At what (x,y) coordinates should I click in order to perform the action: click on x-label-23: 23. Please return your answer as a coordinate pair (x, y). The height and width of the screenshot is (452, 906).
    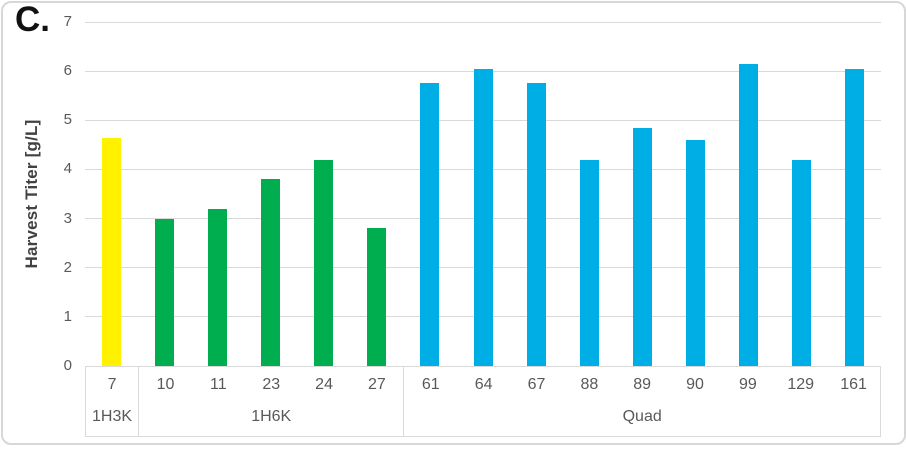
    Looking at the image, I should click on (271, 384).